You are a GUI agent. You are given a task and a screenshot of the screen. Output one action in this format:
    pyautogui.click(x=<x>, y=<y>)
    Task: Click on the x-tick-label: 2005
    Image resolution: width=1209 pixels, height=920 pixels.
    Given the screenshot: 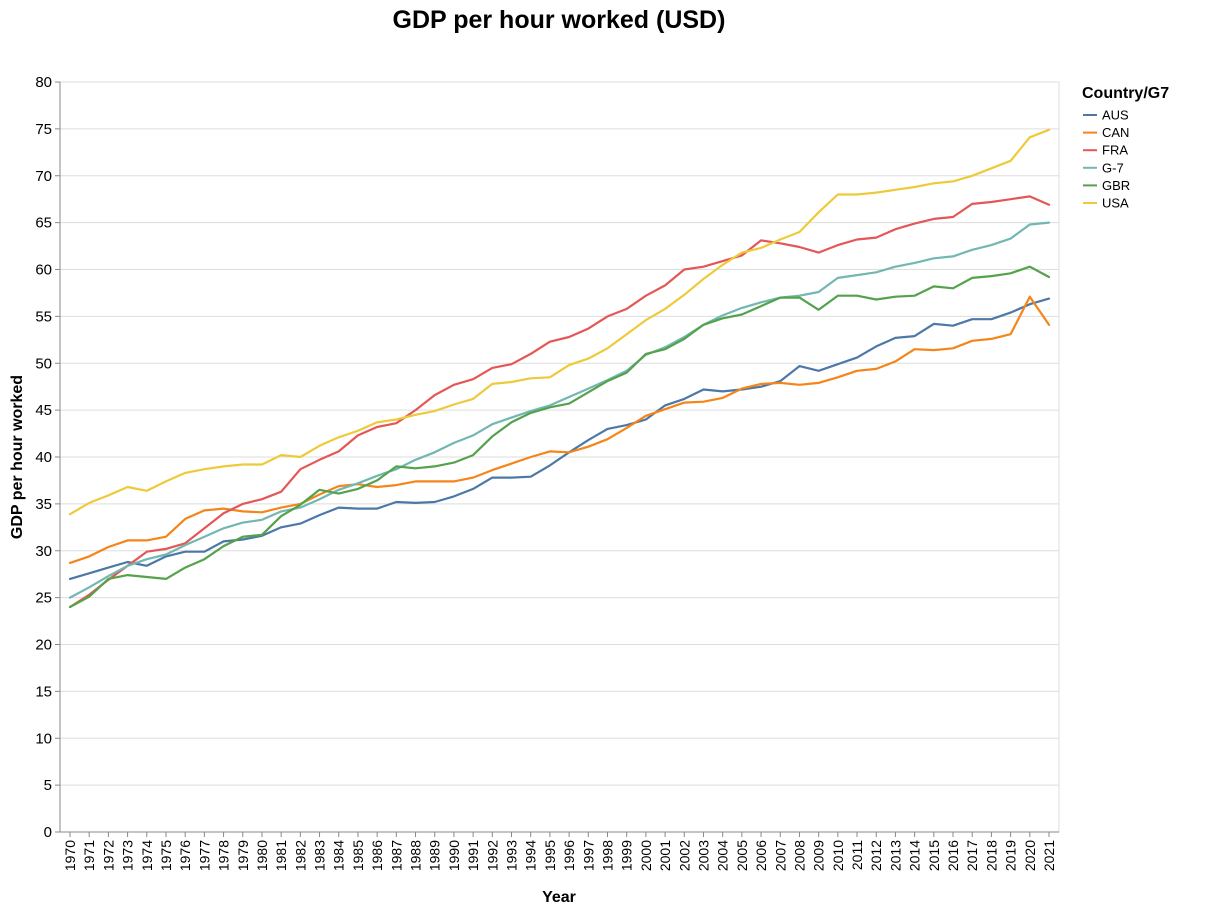 What is the action you would take?
    pyautogui.click(x=742, y=855)
    